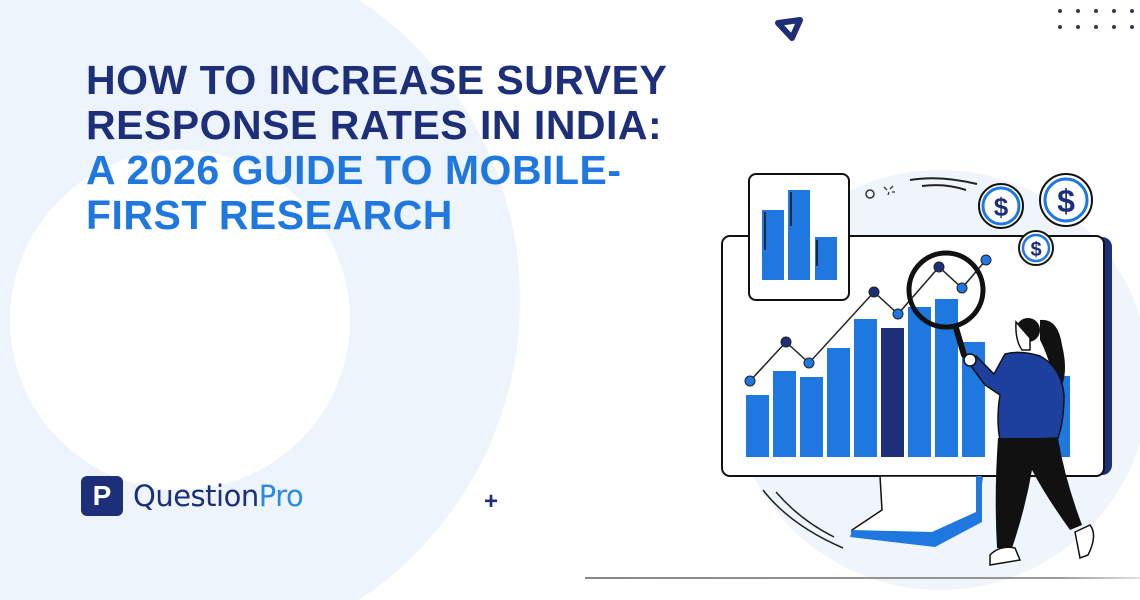 The height and width of the screenshot is (600, 1140). Describe the element at coordinates (269, 215) in the screenshot. I see `title-line-4: FIRST RESEARCH` at that location.